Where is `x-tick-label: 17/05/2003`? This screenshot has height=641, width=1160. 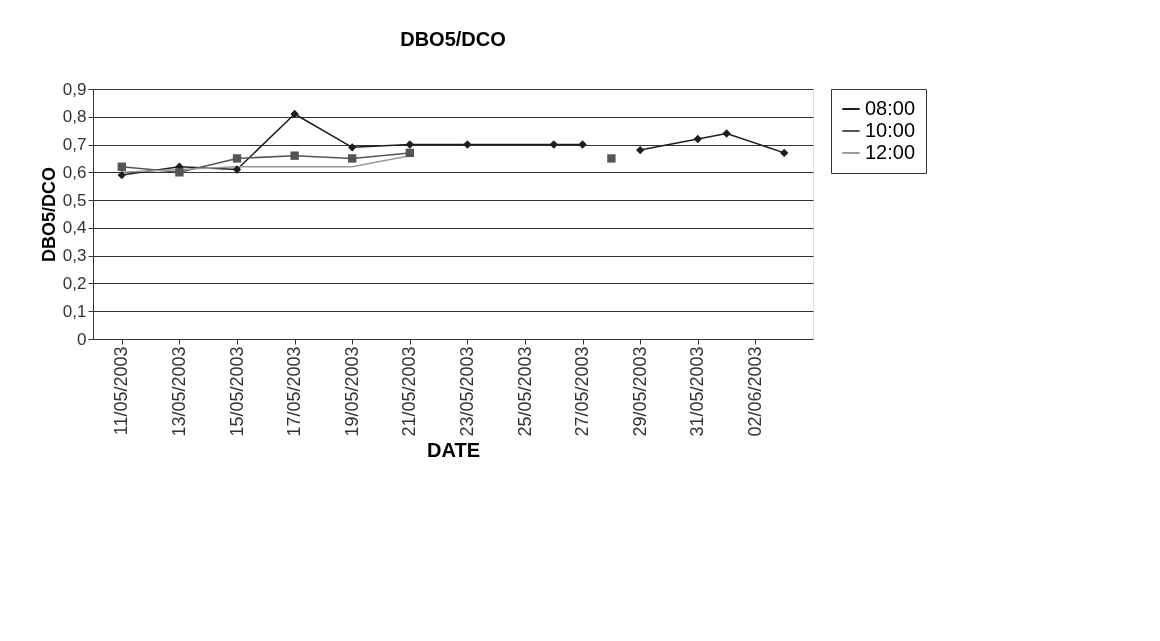 x-tick-label: 17/05/2003 is located at coordinates (294, 391).